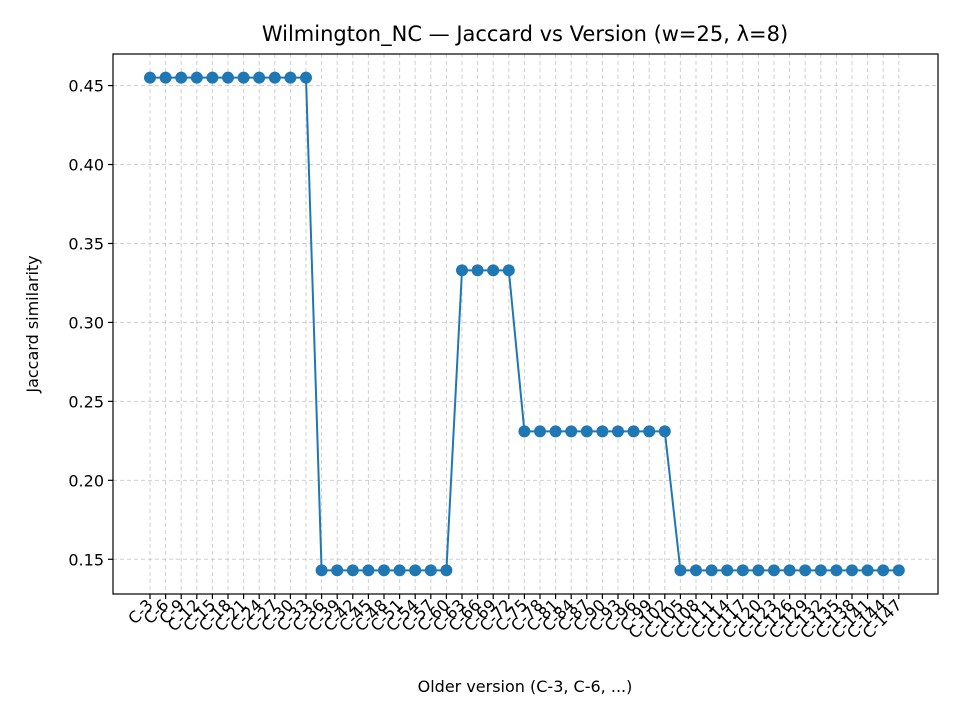 This screenshot has width=960, height=720. I want to click on y-tick-label: 0.40, so click(86, 165).